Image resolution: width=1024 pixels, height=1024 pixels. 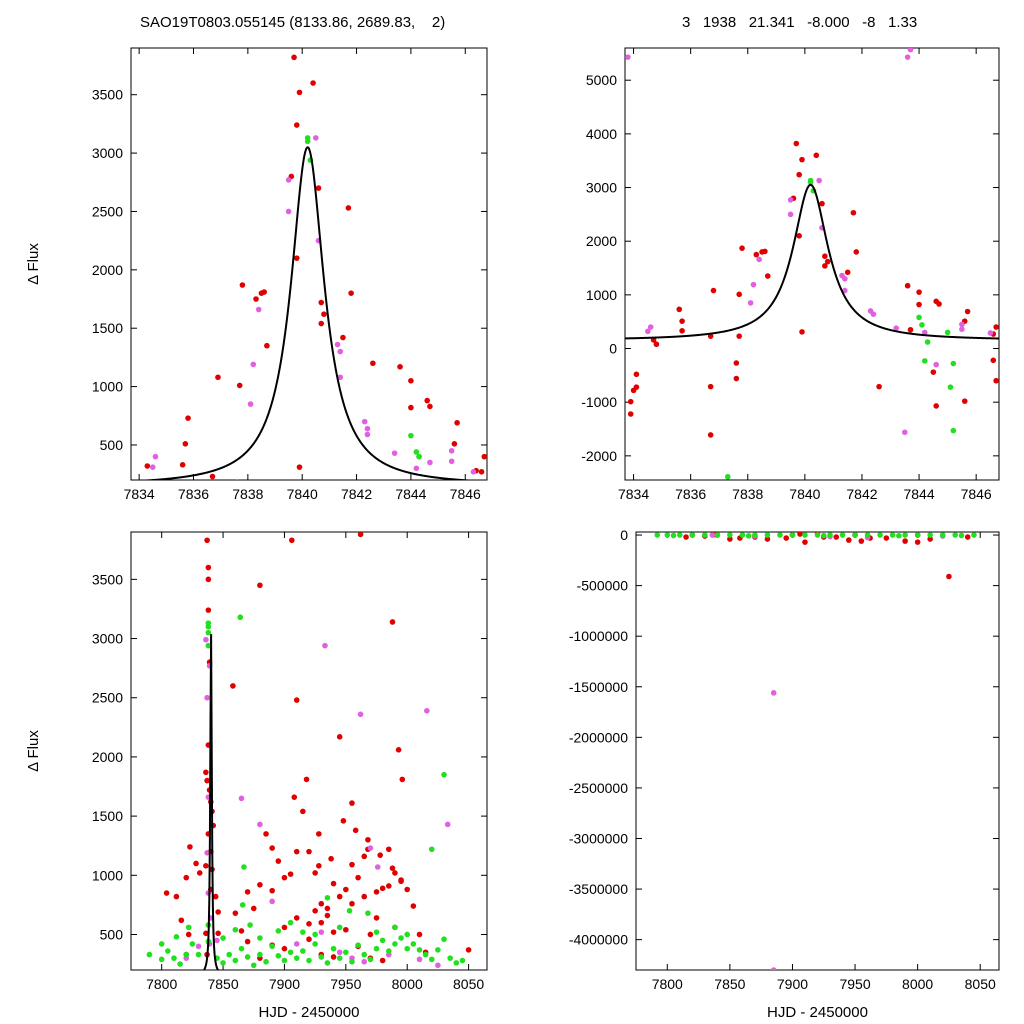 I want to click on plot-title-right: 3 1938 21.341 -8.000 -8 1.33, so click(x=800, y=22).